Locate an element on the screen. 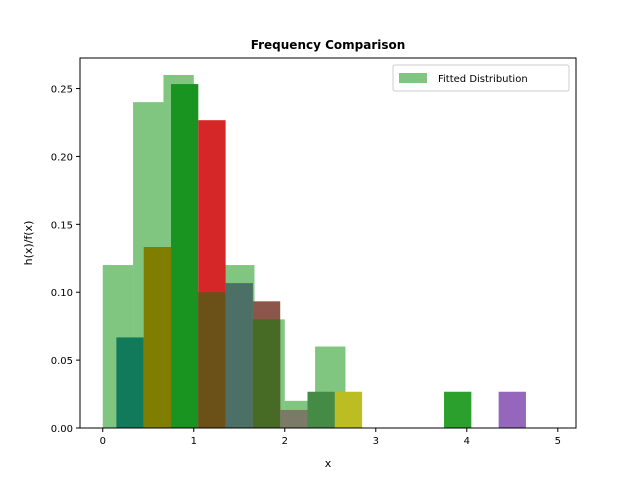 The height and width of the screenshot is (480, 640). y-axis: 0.00 0.05 0.10 0.15 0.20 0.25 is located at coordinates (65, 260).